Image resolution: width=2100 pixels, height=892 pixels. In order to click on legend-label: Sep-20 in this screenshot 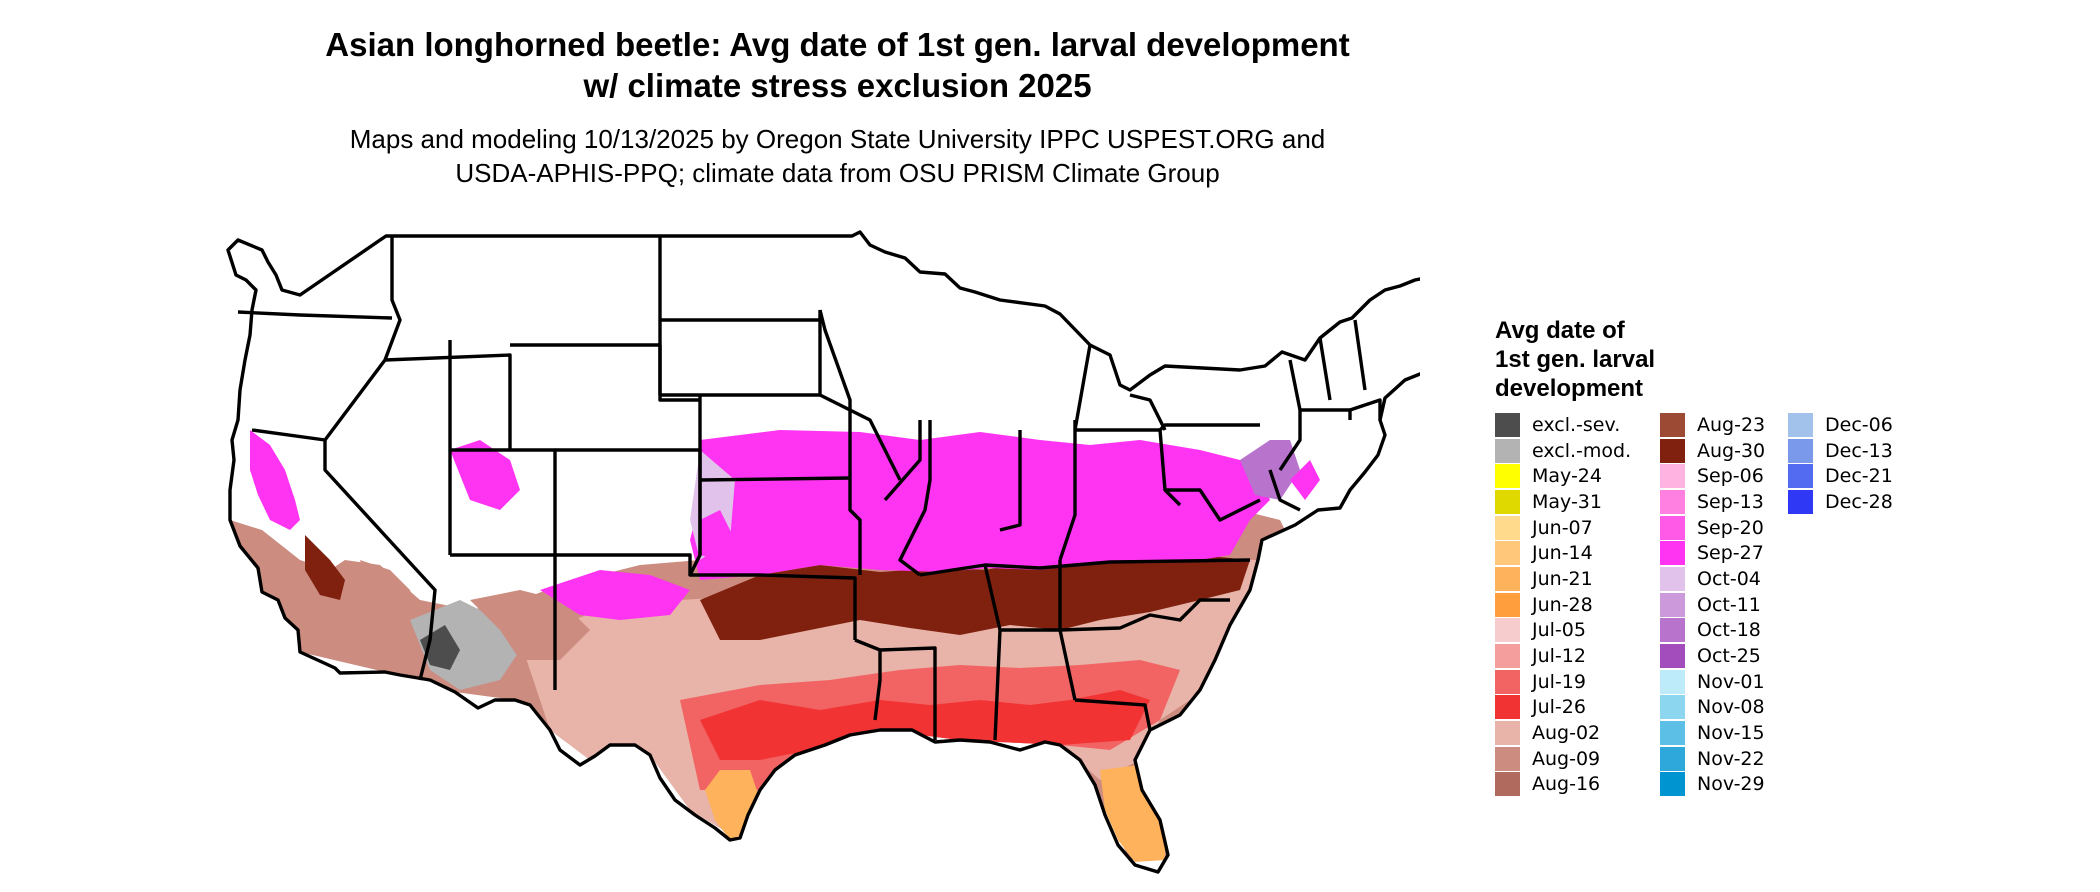, I will do `click(1730, 527)`.